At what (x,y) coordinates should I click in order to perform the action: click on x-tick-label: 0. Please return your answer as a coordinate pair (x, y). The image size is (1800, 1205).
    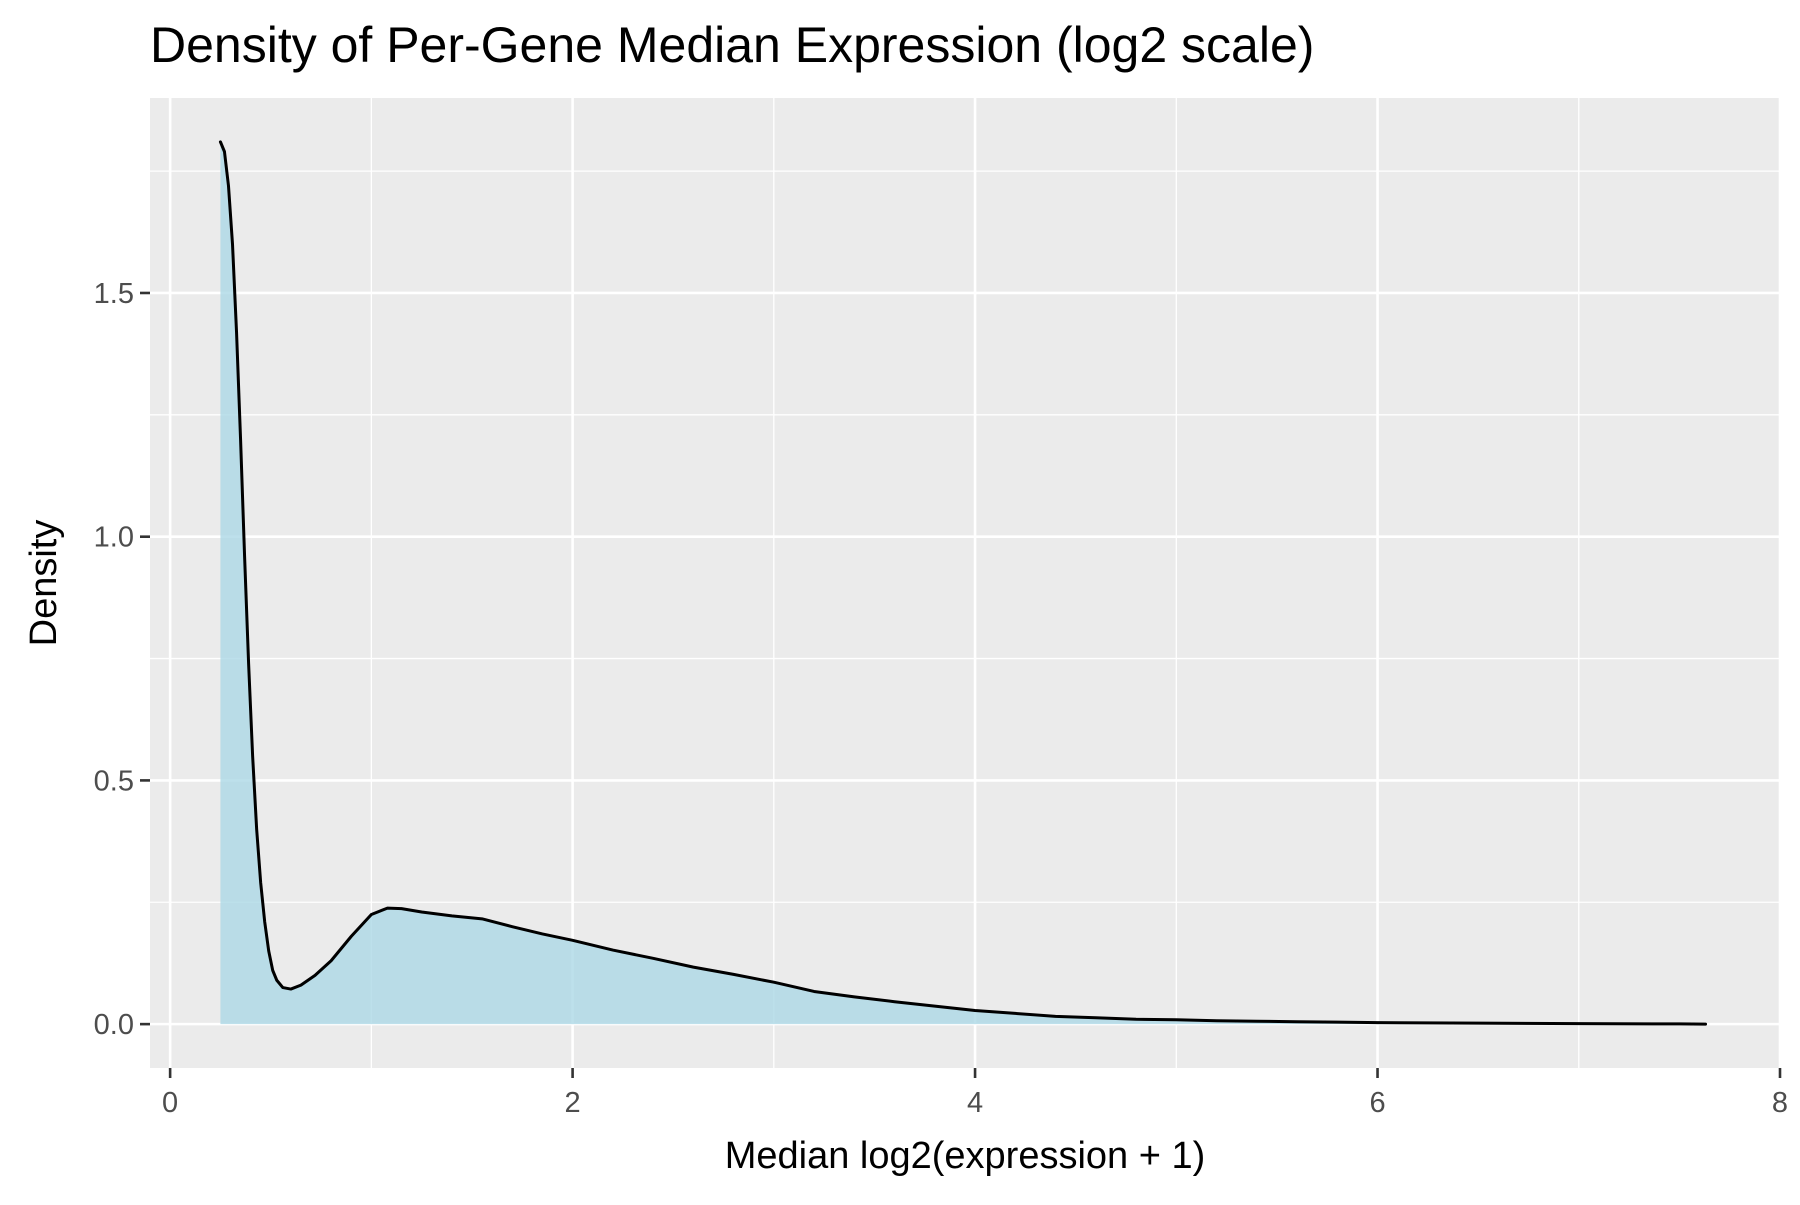
    Looking at the image, I should click on (170, 1103).